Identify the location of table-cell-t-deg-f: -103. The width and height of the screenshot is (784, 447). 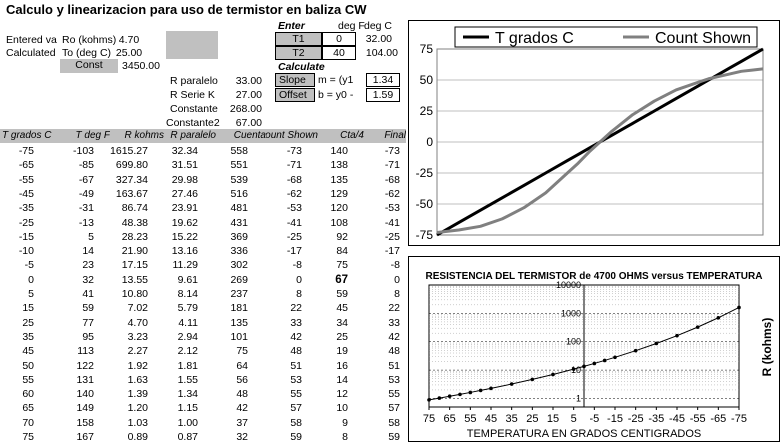
(83, 151).